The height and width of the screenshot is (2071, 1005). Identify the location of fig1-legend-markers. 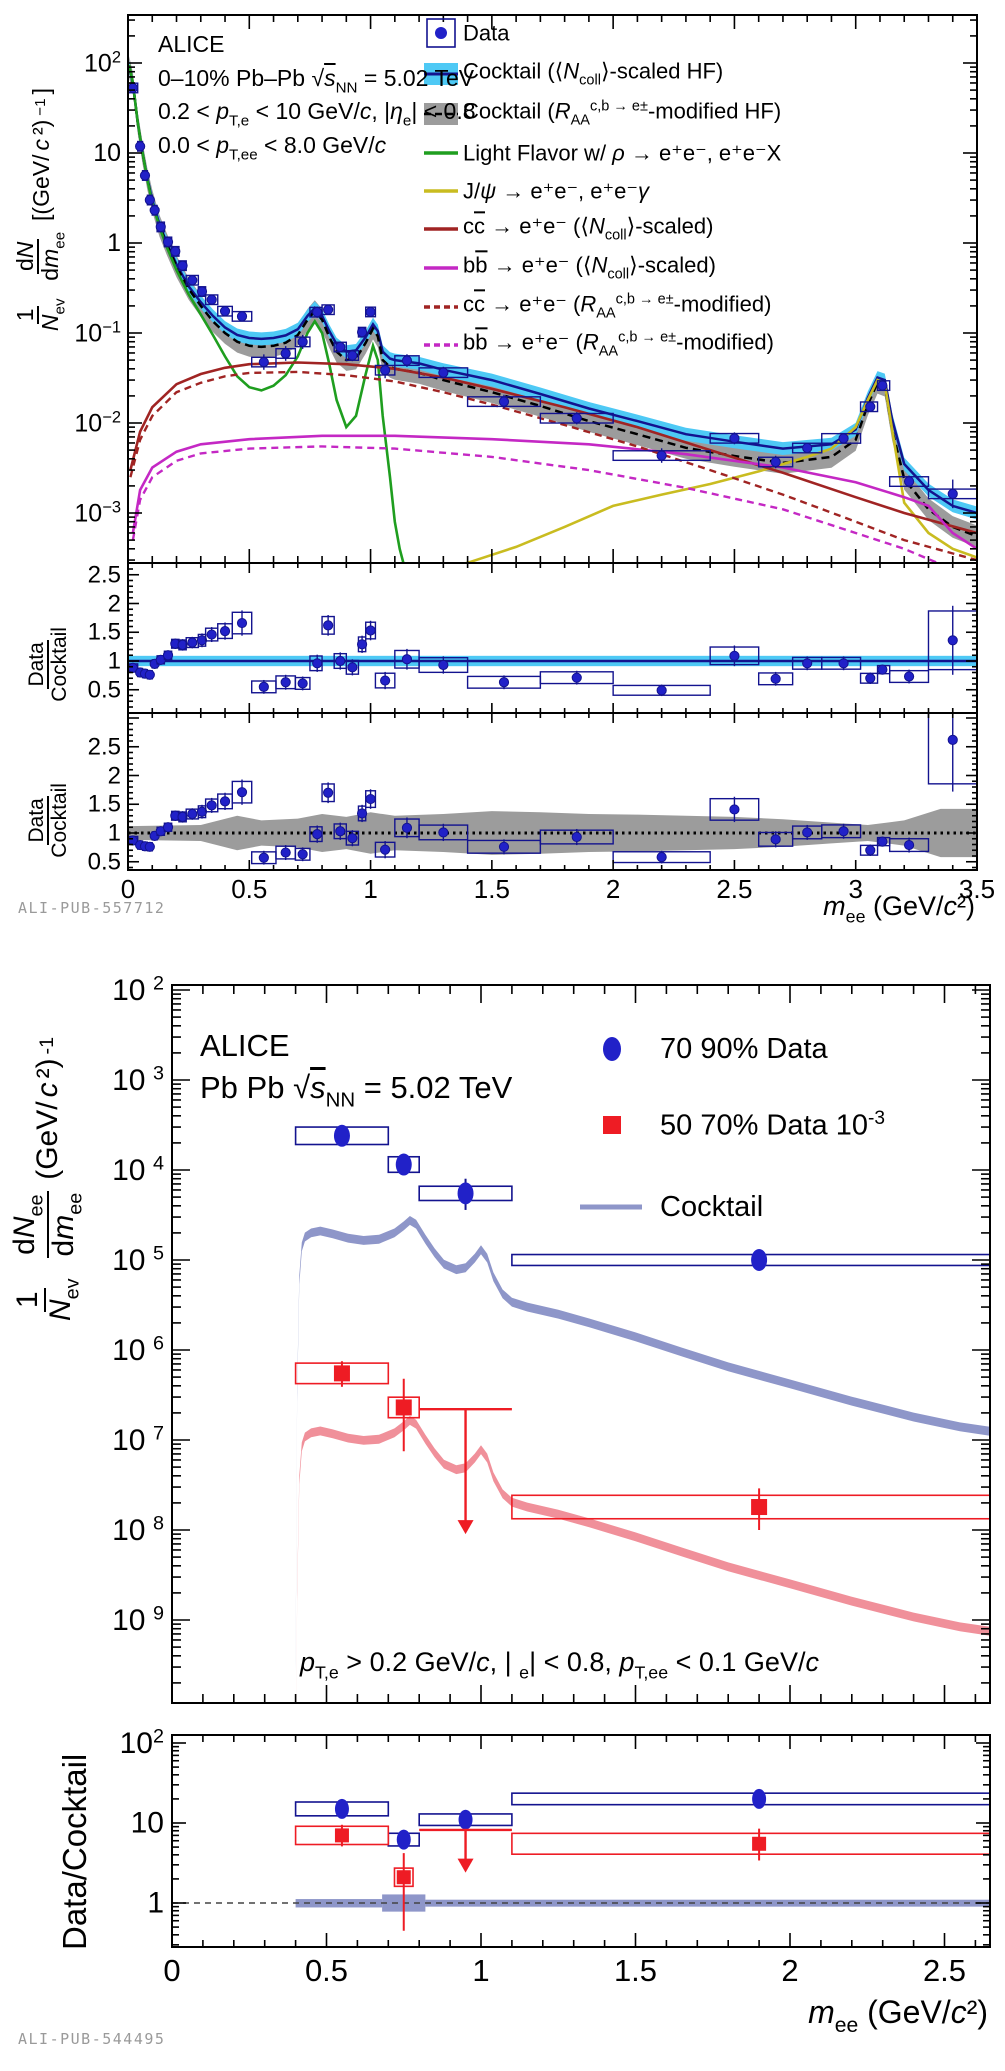
(441, 182).